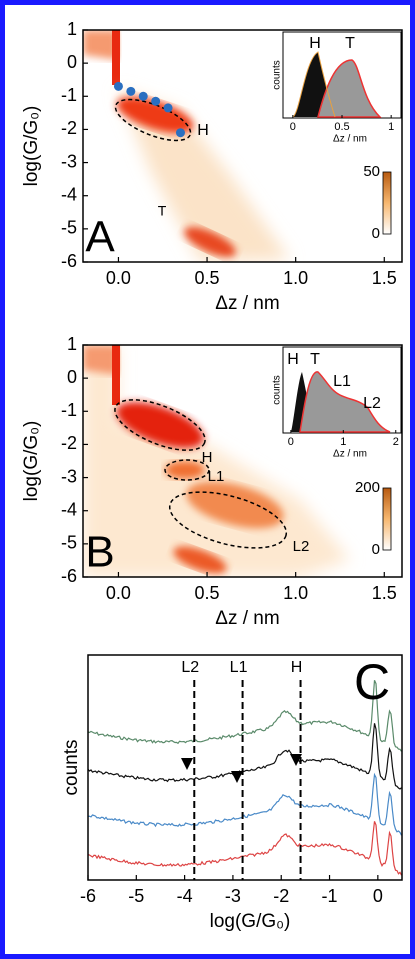 The width and height of the screenshot is (415, 959). What do you see at coordinates (297, 667) in the screenshot?
I see `marker-label: H` at bounding box center [297, 667].